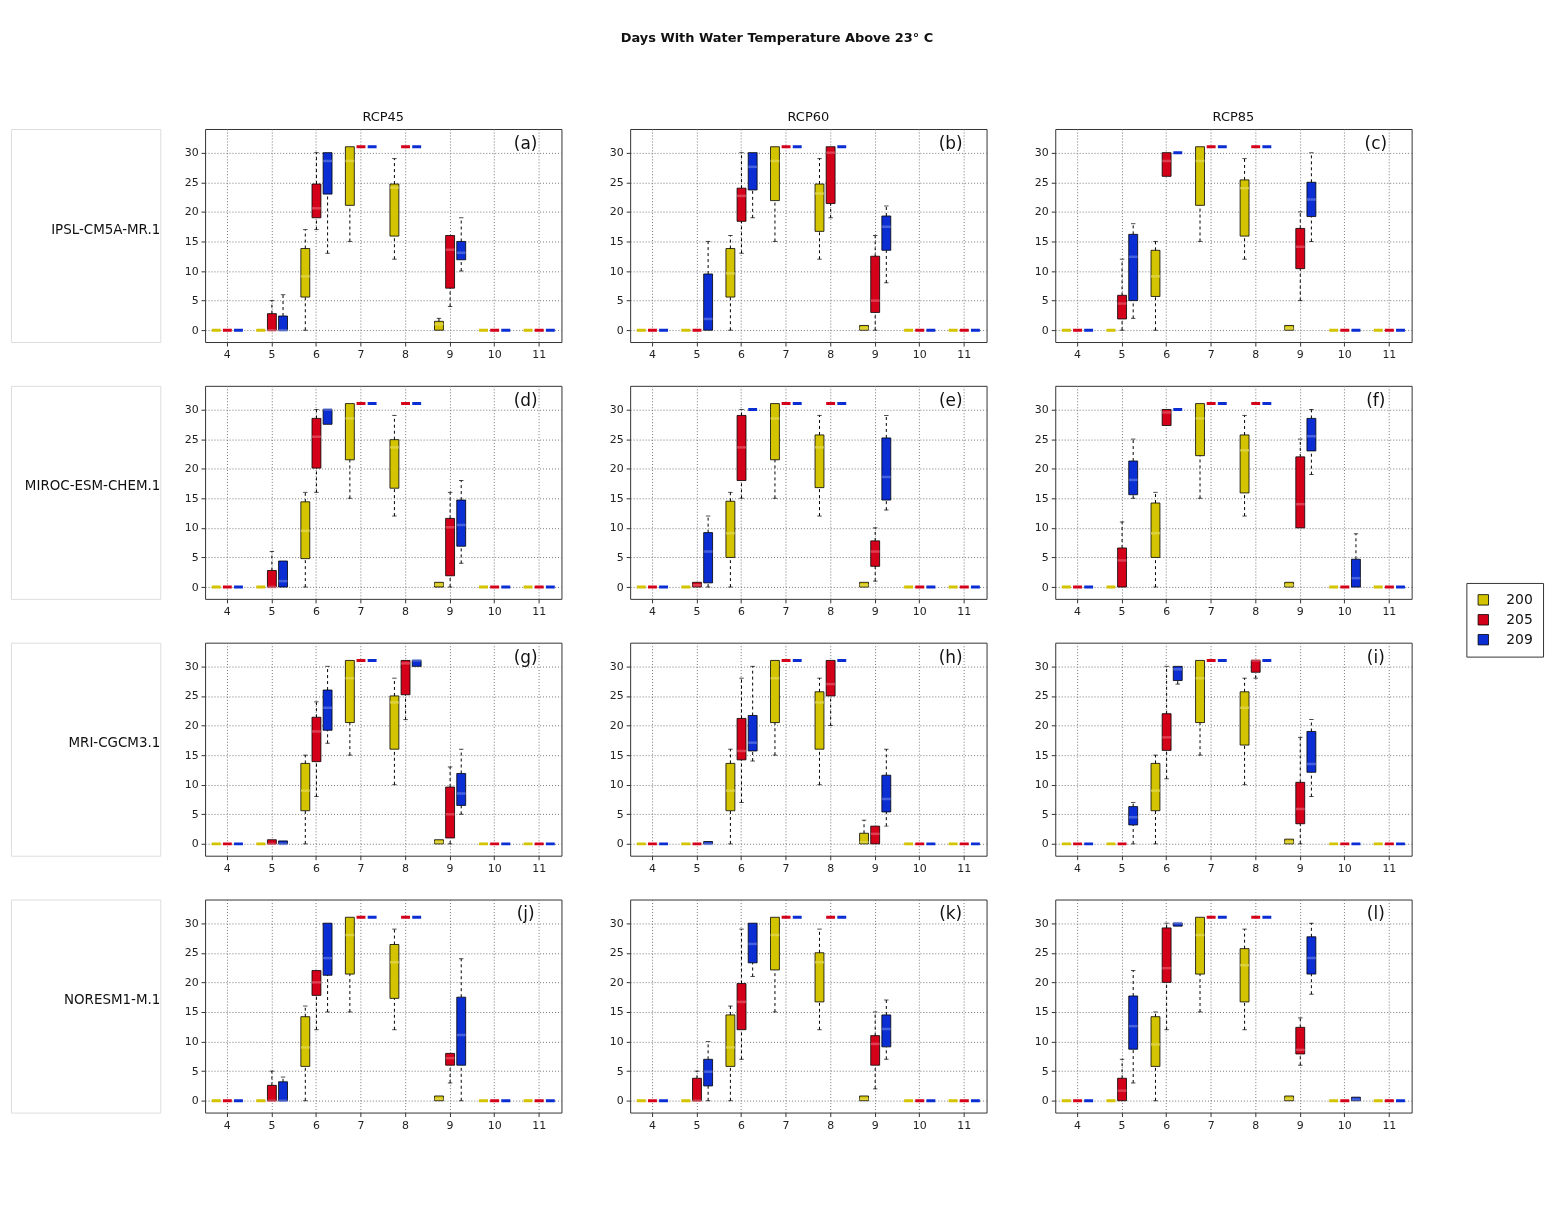  What do you see at coordinates (1376, 142) in the screenshot?
I see `annotation: (c)` at bounding box center [1376, 142].